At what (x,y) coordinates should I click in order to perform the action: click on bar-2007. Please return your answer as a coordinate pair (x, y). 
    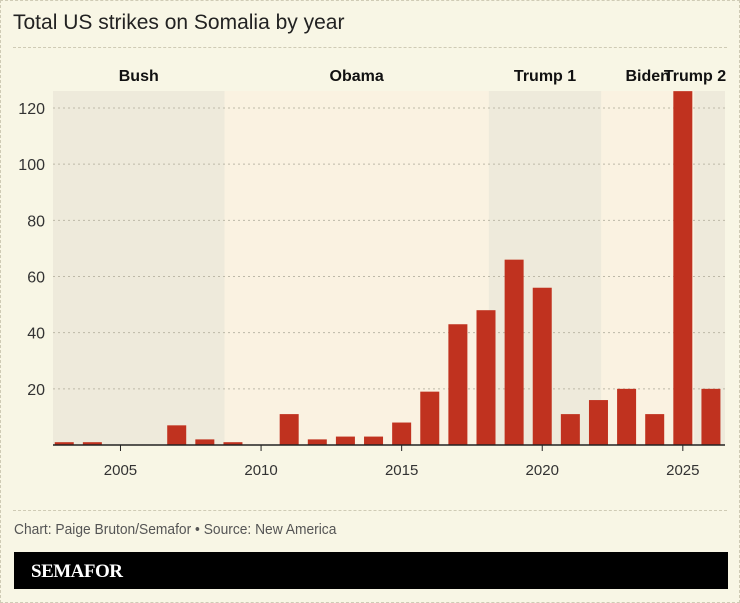
    Looking at the image, I should click on (177, 435).